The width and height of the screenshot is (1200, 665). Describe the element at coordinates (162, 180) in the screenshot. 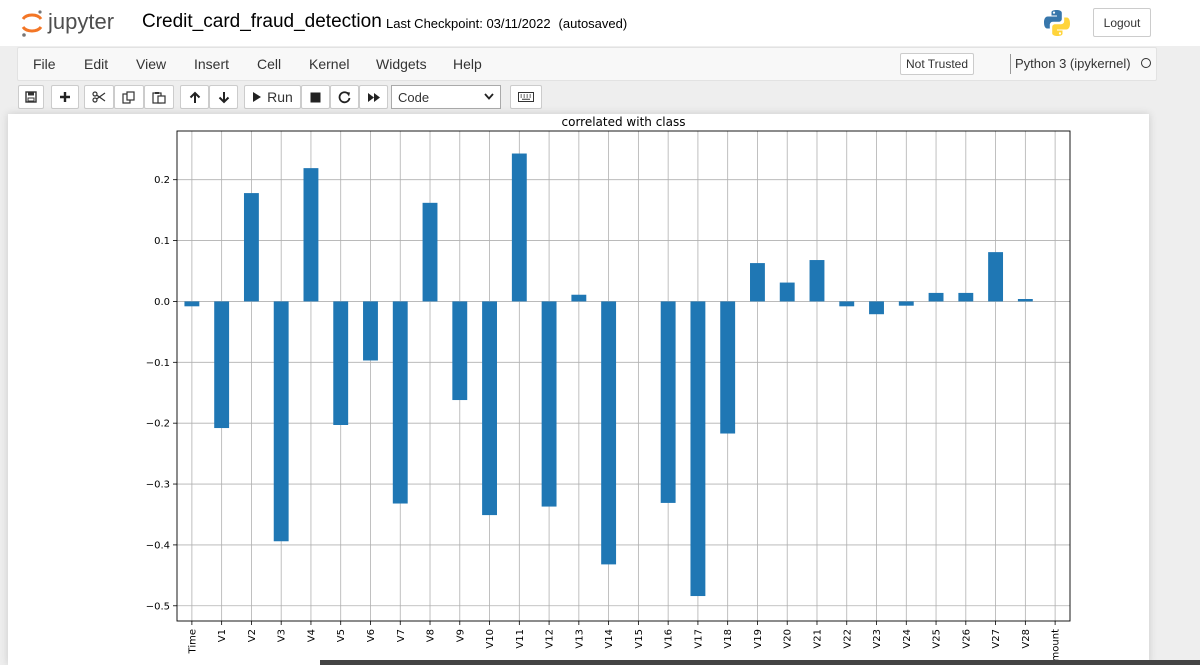

I see `y-tick-label: 0.2` at that location.